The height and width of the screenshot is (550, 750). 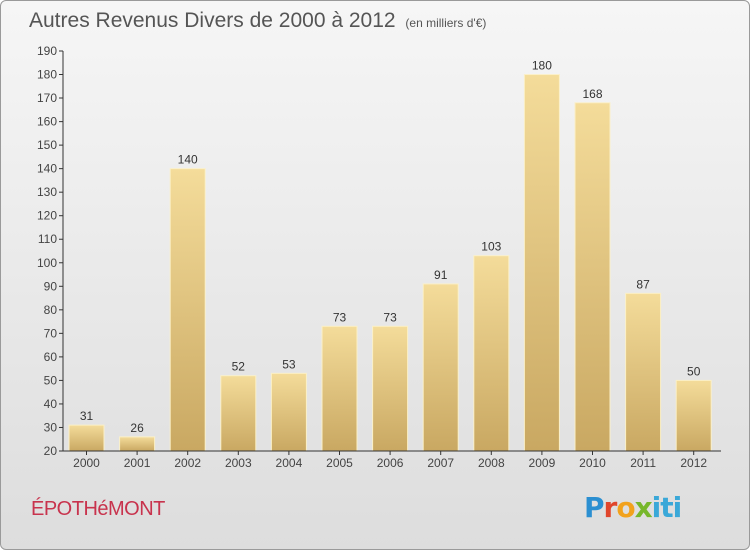 What do you see at coordinates (47, 51) in the screenshot?
I see `y-tick-label: 190` at bounding box center [47, 51].